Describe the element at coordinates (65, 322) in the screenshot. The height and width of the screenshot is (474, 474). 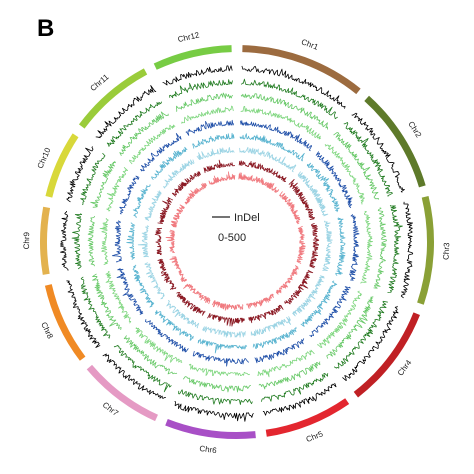
I see `chromosome-segment-chr8` at that location.